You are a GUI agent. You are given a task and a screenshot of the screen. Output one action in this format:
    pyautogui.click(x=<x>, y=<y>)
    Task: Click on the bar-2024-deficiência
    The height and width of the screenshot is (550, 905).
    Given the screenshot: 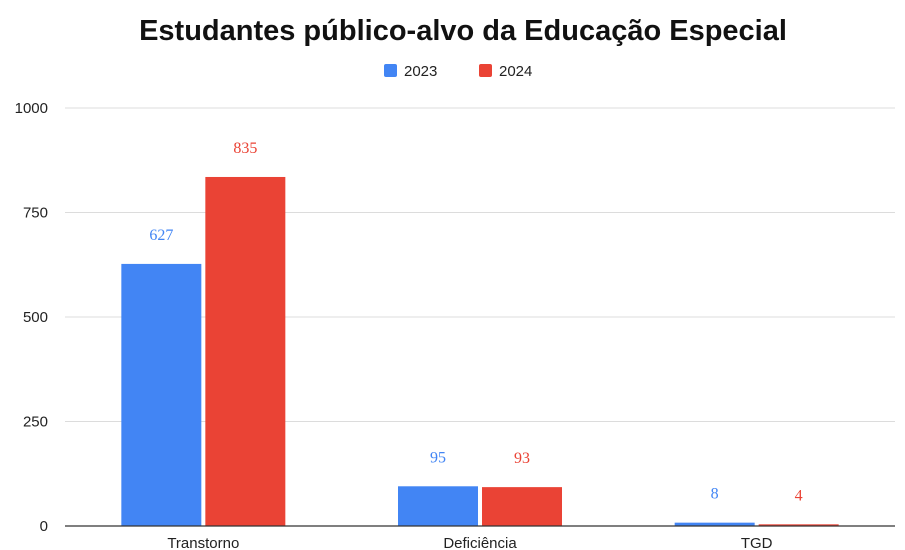 What is the action you would take?
    pyautogui.click(x=522, y=506)
    